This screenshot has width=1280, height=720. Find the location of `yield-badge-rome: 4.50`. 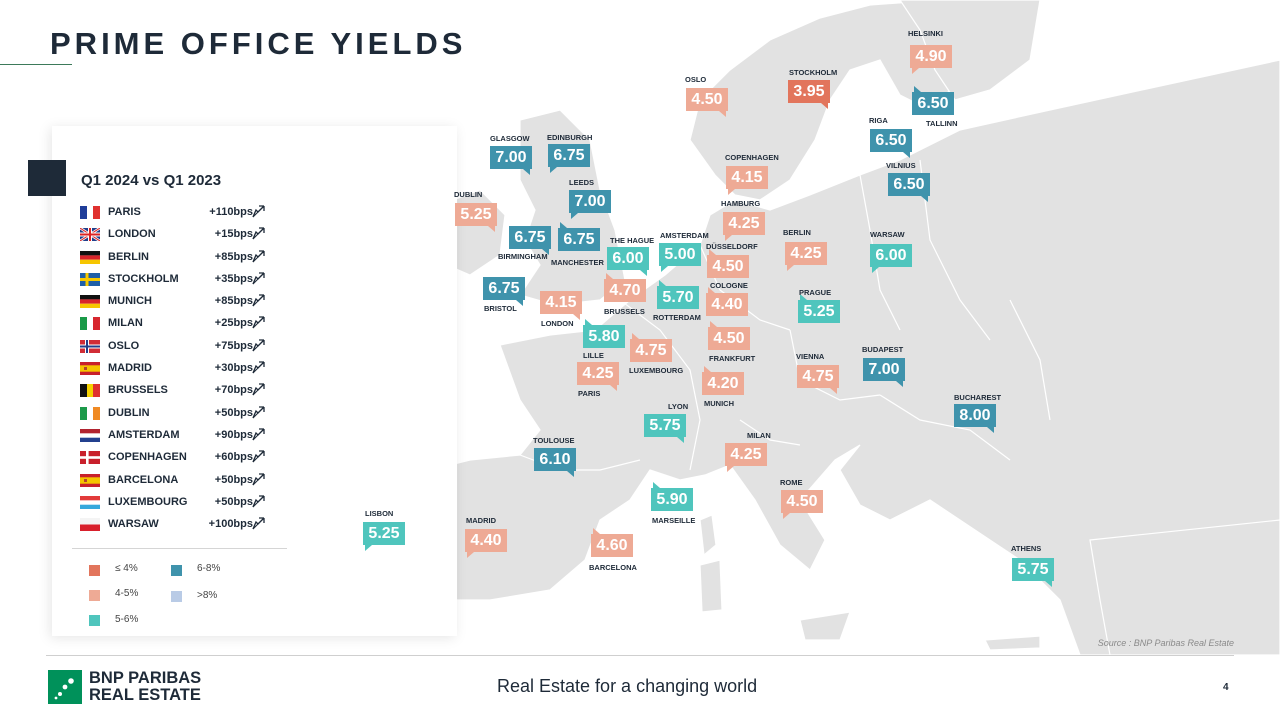

yield-badge-rome: 4.50 is located at coordinates (802, 504).